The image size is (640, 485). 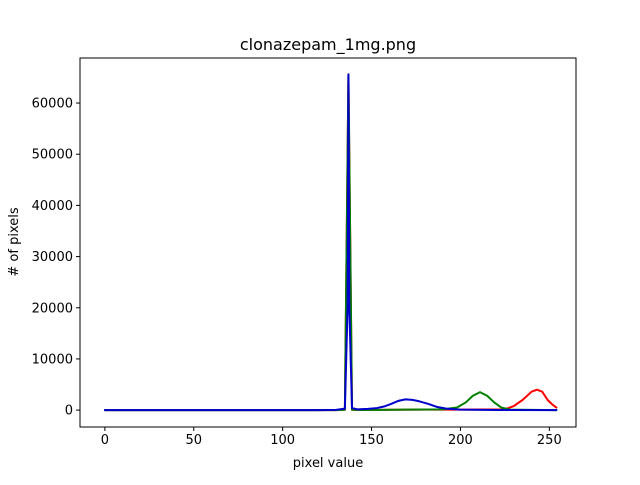 What do you see at coordinates (52, 359) in the screenshot?
I see `y-tick-label: 10000` at bounding box center [52, 359].